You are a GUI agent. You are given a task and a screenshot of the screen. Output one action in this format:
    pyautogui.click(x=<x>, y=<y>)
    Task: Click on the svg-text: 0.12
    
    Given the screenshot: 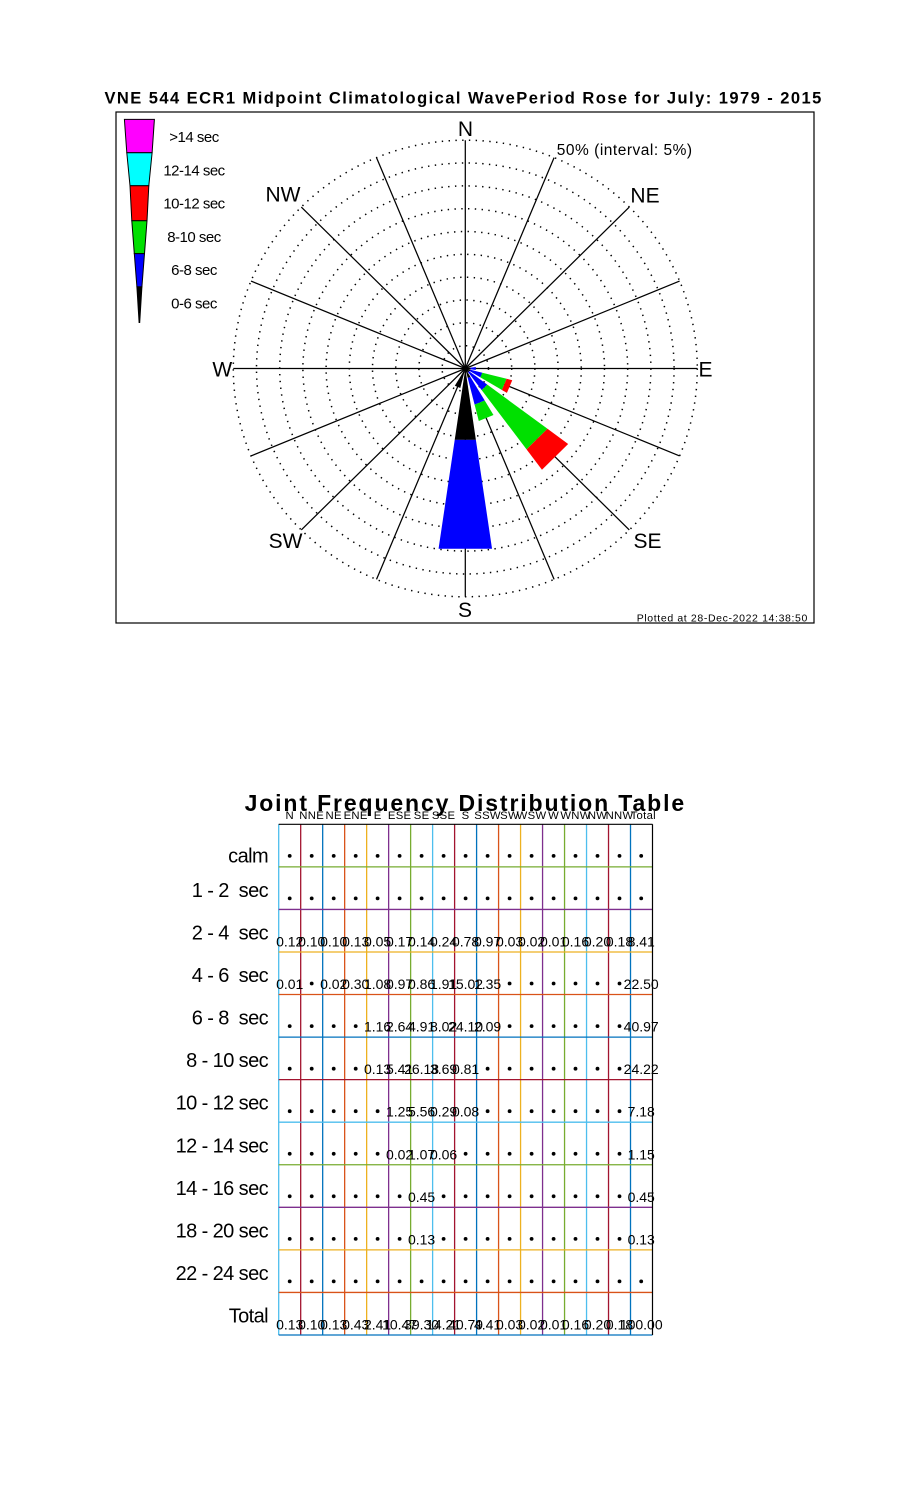 What is the action you would take?
    pyautogui.click(x=289, y=942)
    